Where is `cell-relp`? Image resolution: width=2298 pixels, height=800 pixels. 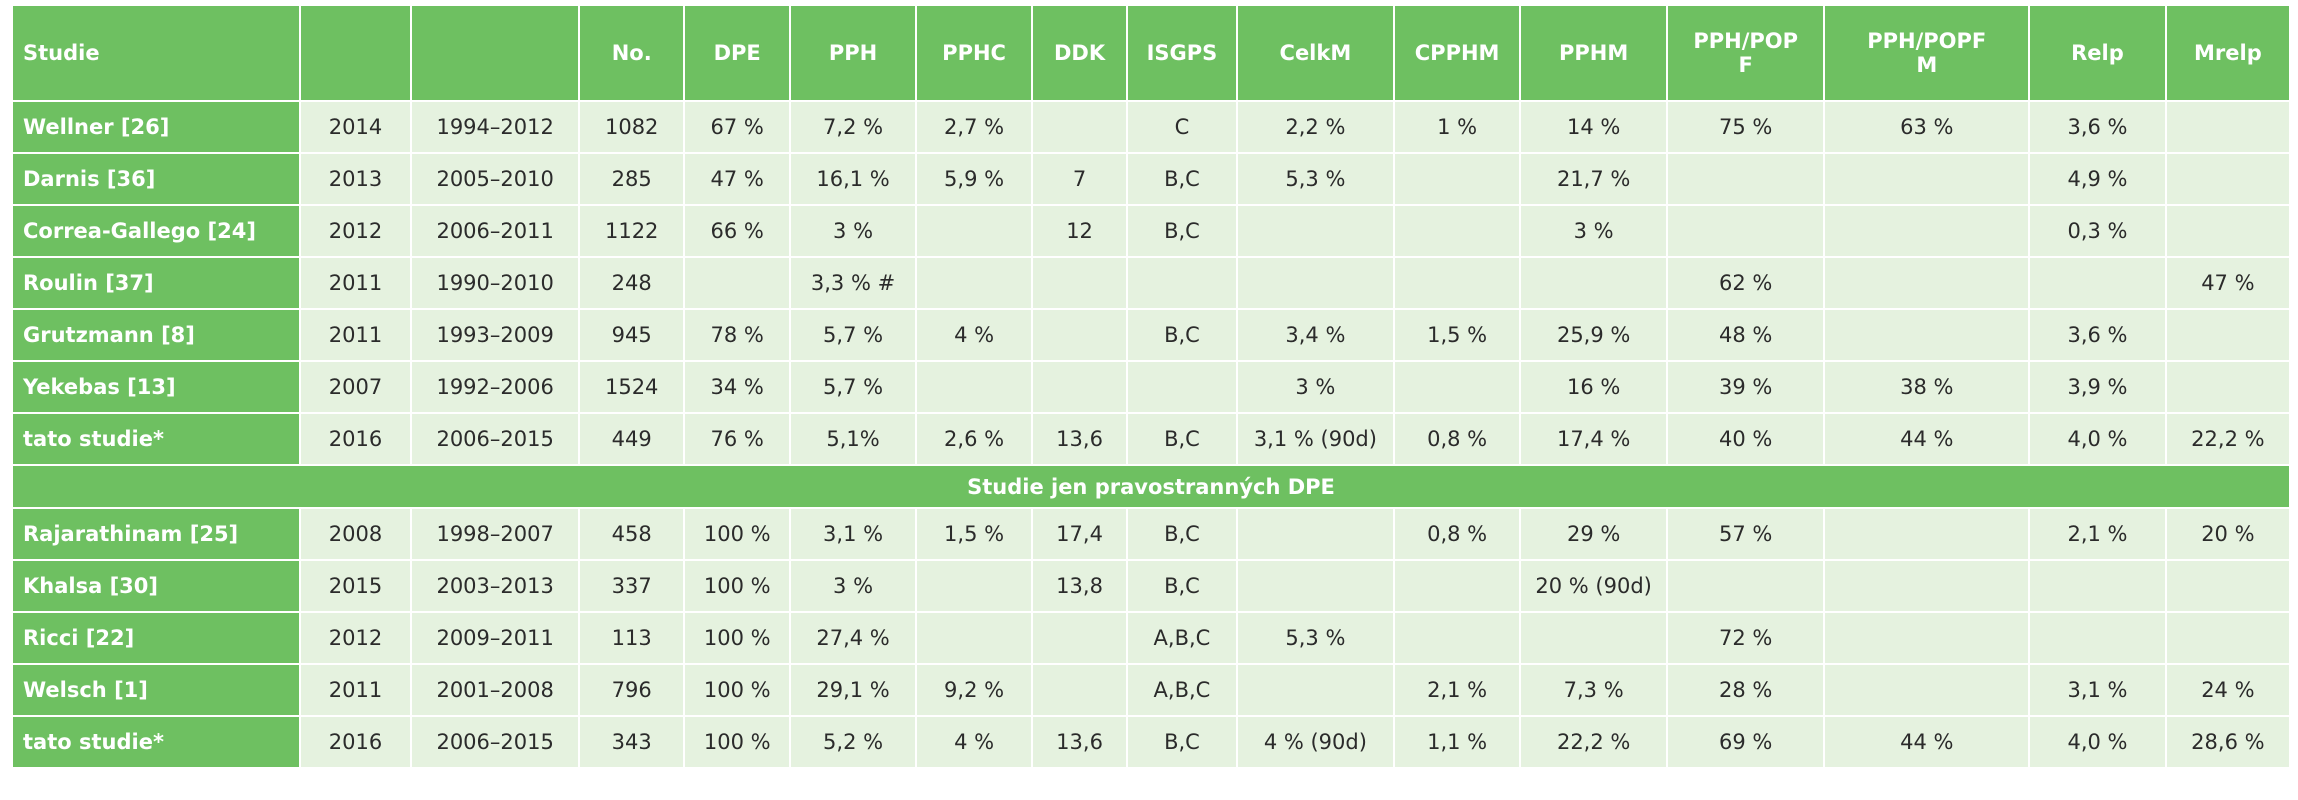 cell-relp is located at coordinates (2097, 283).